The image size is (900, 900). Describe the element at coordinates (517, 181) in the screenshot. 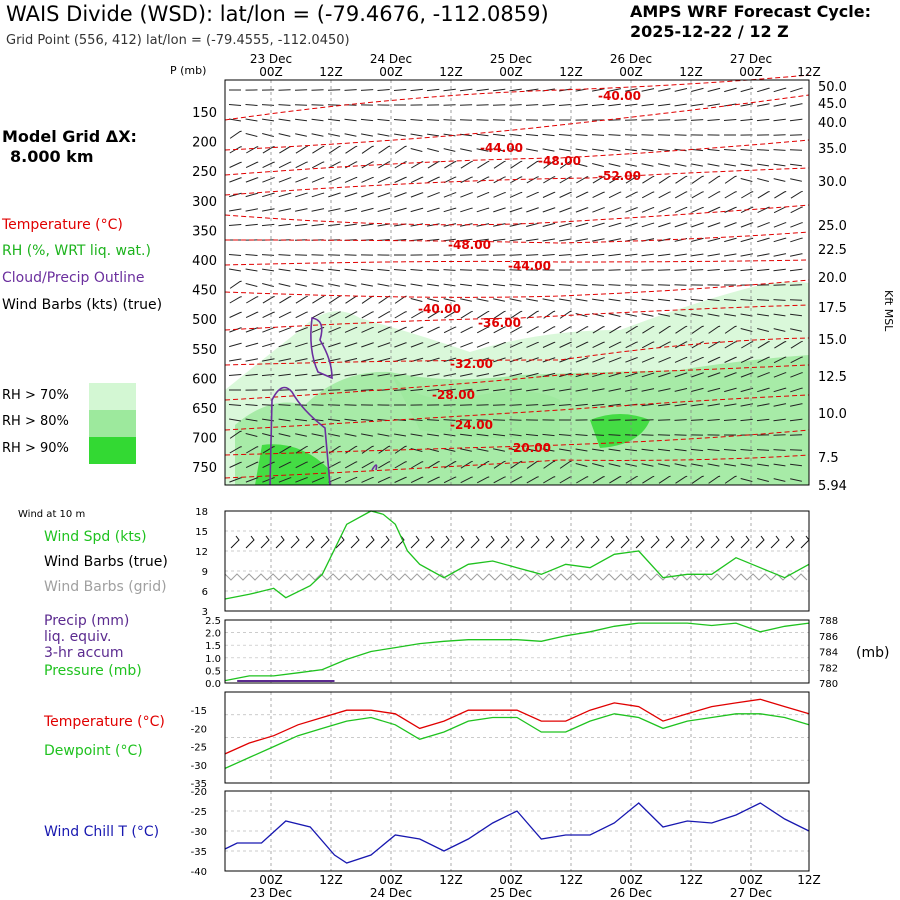

I see `temperature-isotherm` at that location.